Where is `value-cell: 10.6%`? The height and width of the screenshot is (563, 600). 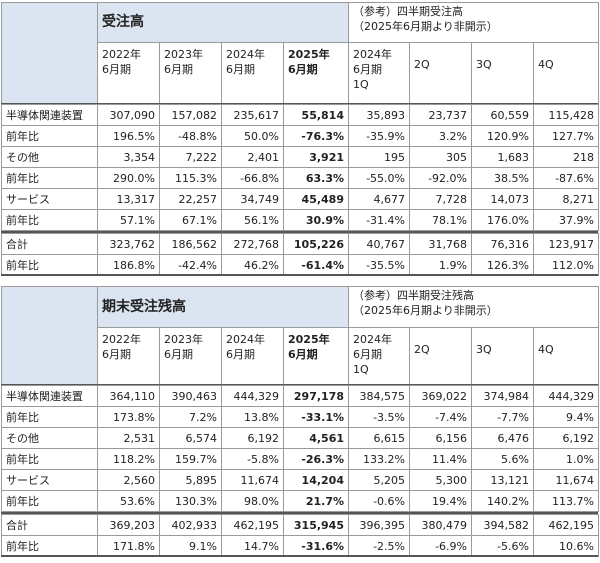 value-cell: 10.6% is located at coordinates (566, 546).